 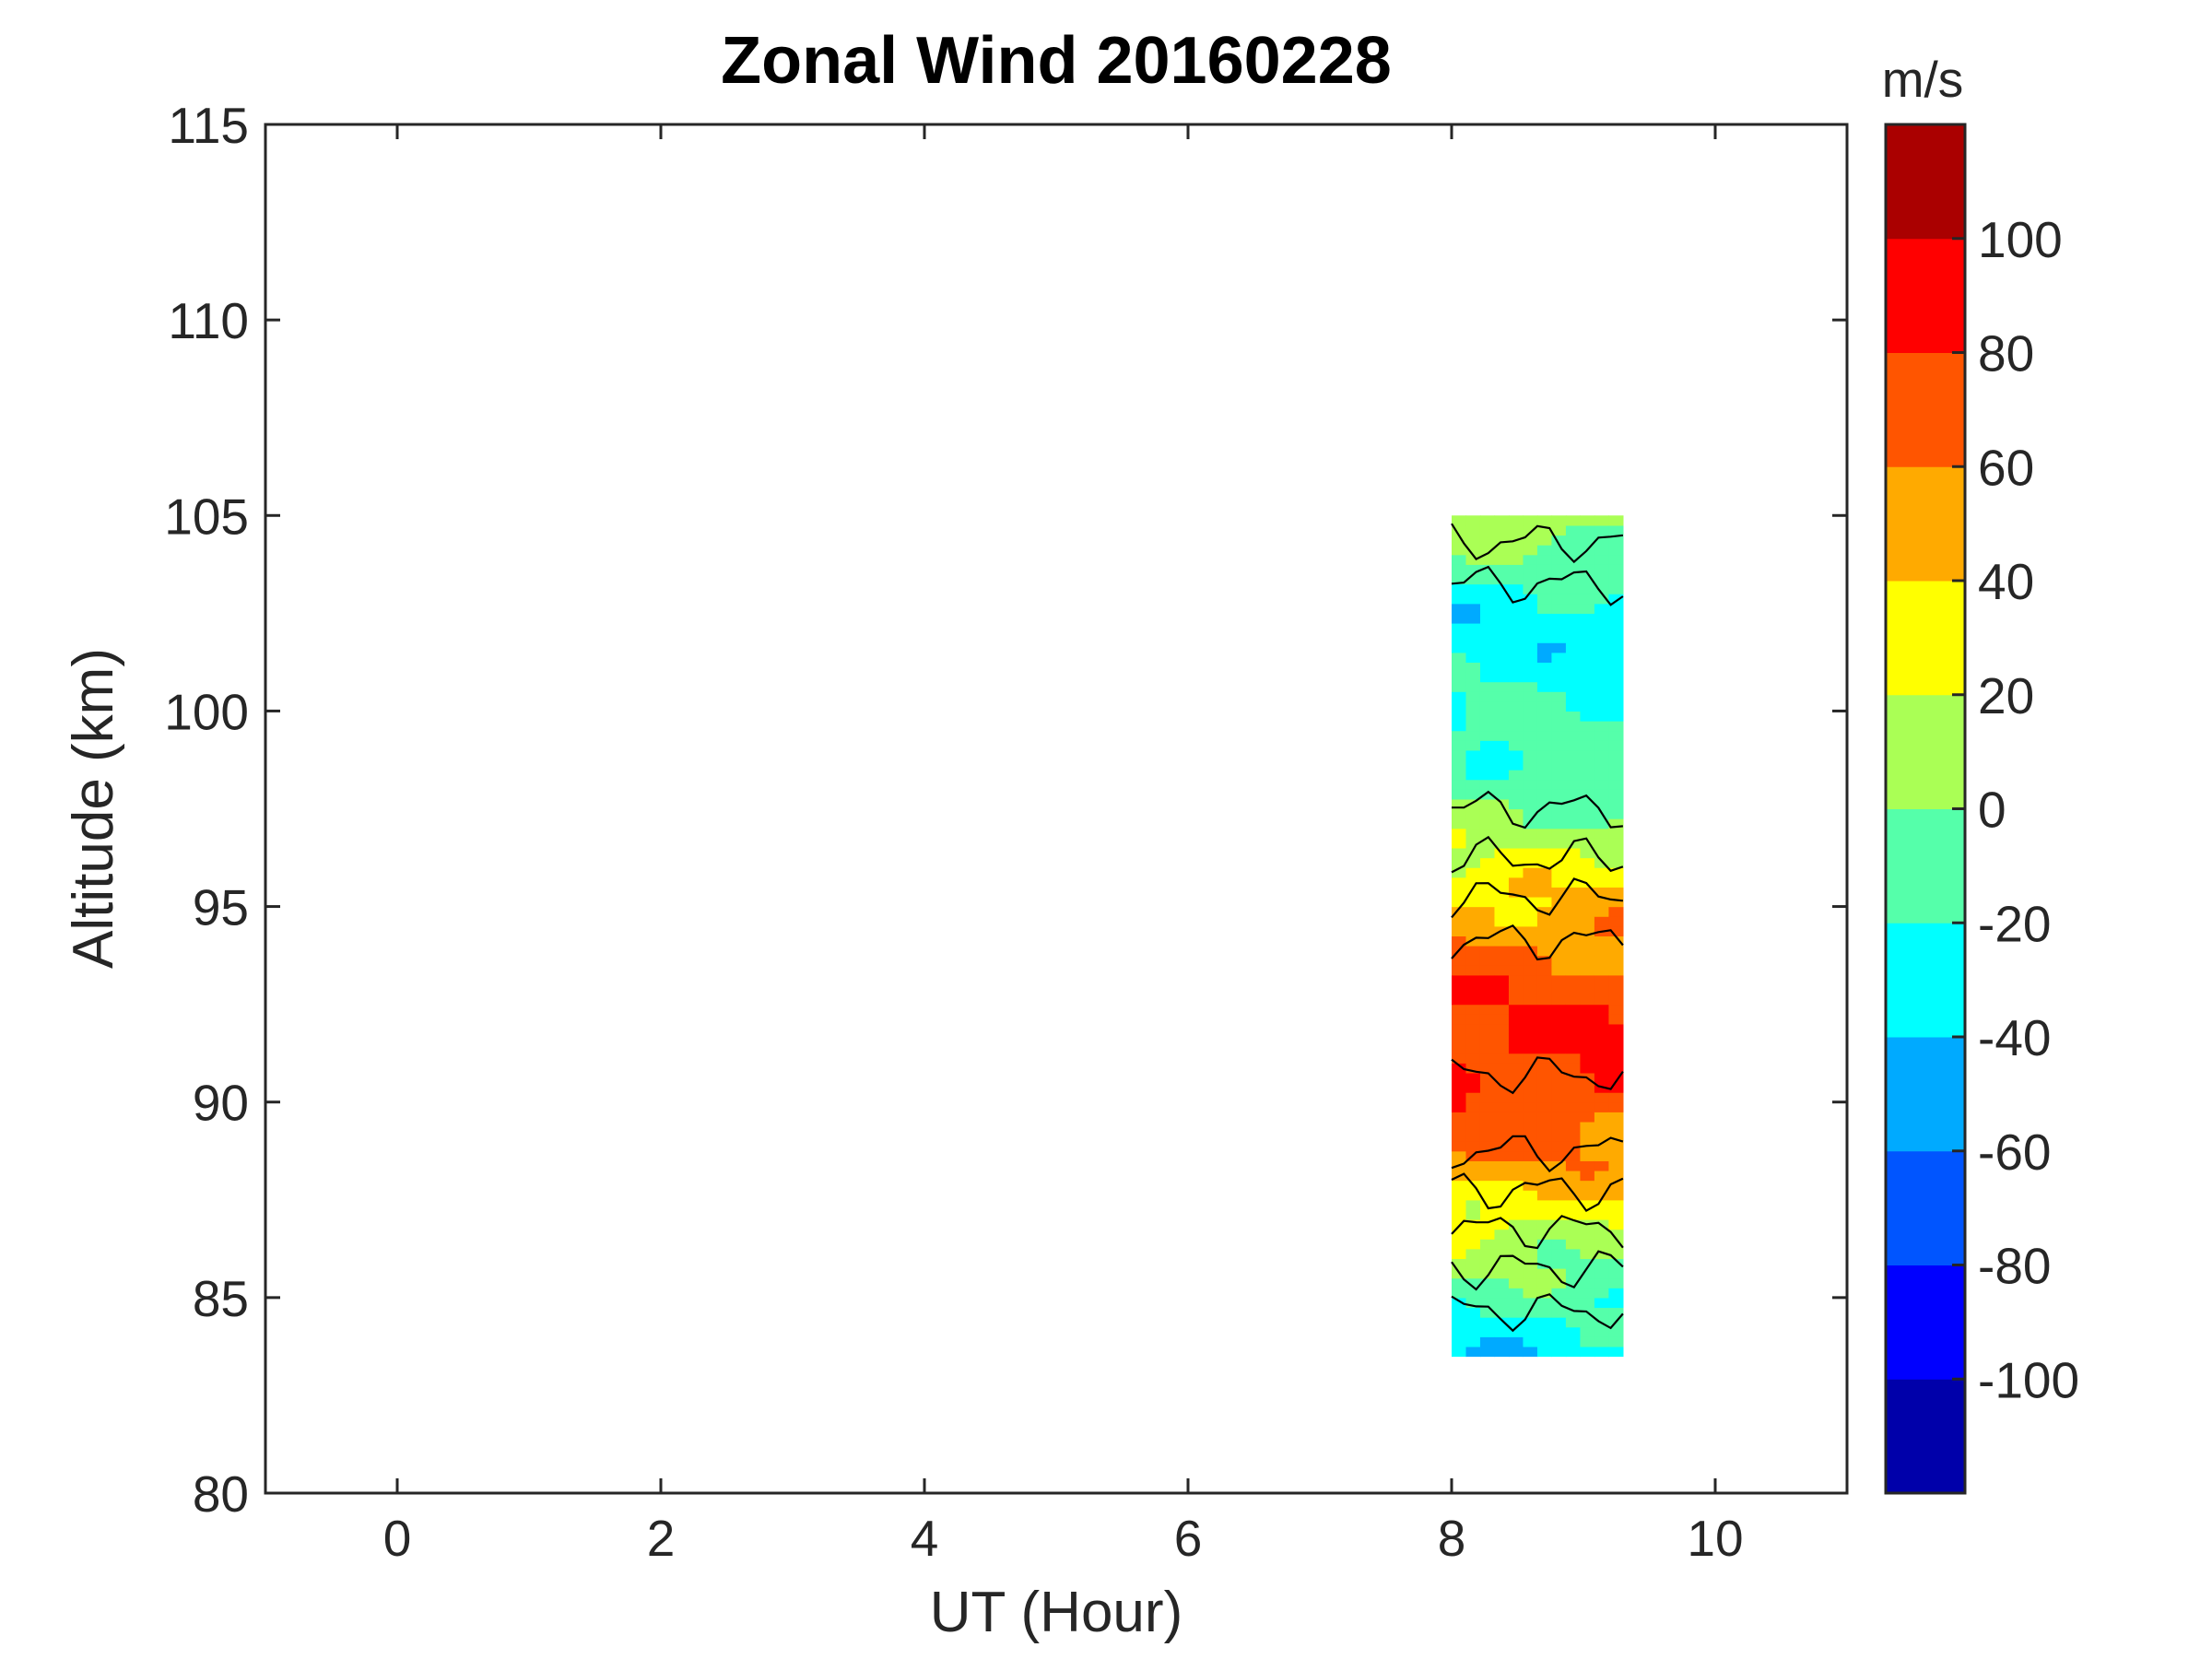 I want to click on colorbar-segment, so click(x=1925, y=638).